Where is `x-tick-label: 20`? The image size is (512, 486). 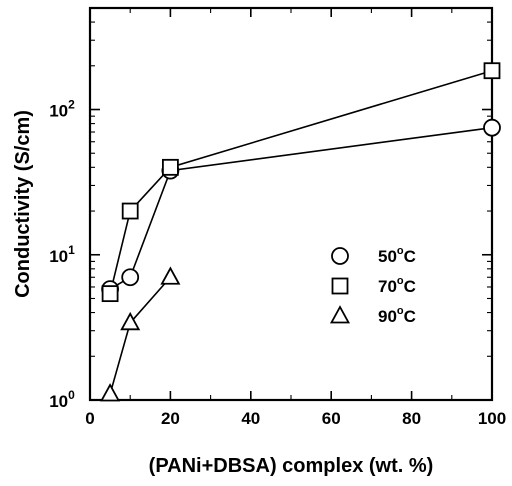 x-tick-label: 20 is located at coordinates (170, 418).